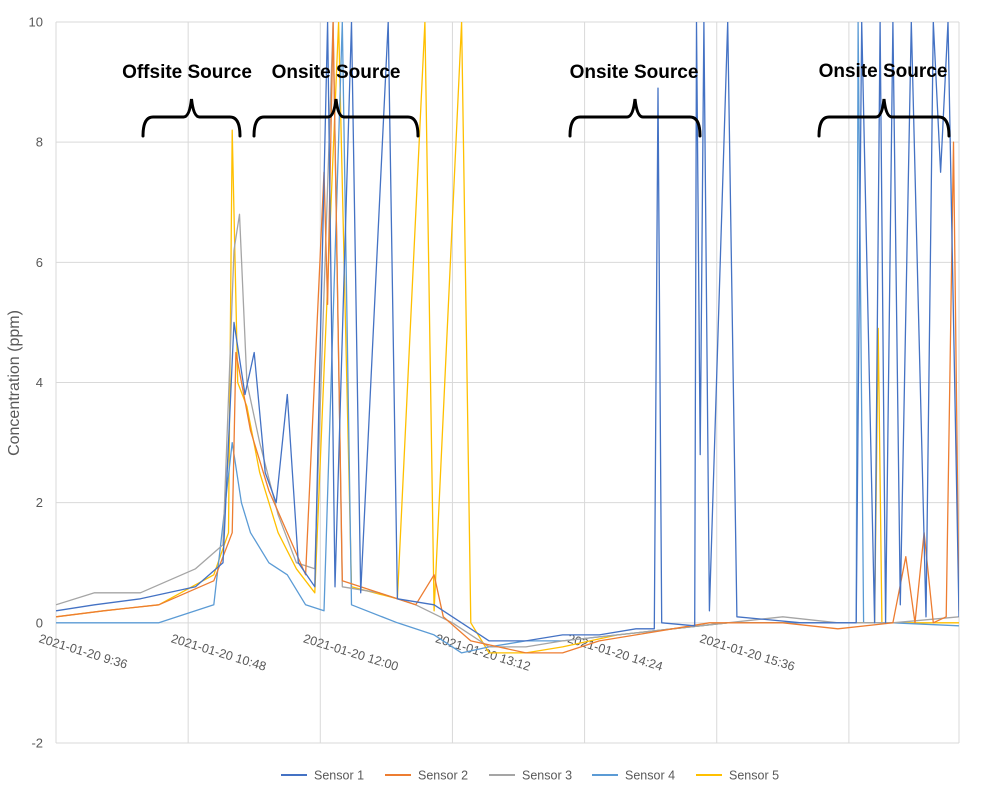 Image resolution: width=982 pixels, height=798 pixels. Describe the element at coordinates (39, 382) in the screenshot. I see `y-tick-label: 4` at that location.